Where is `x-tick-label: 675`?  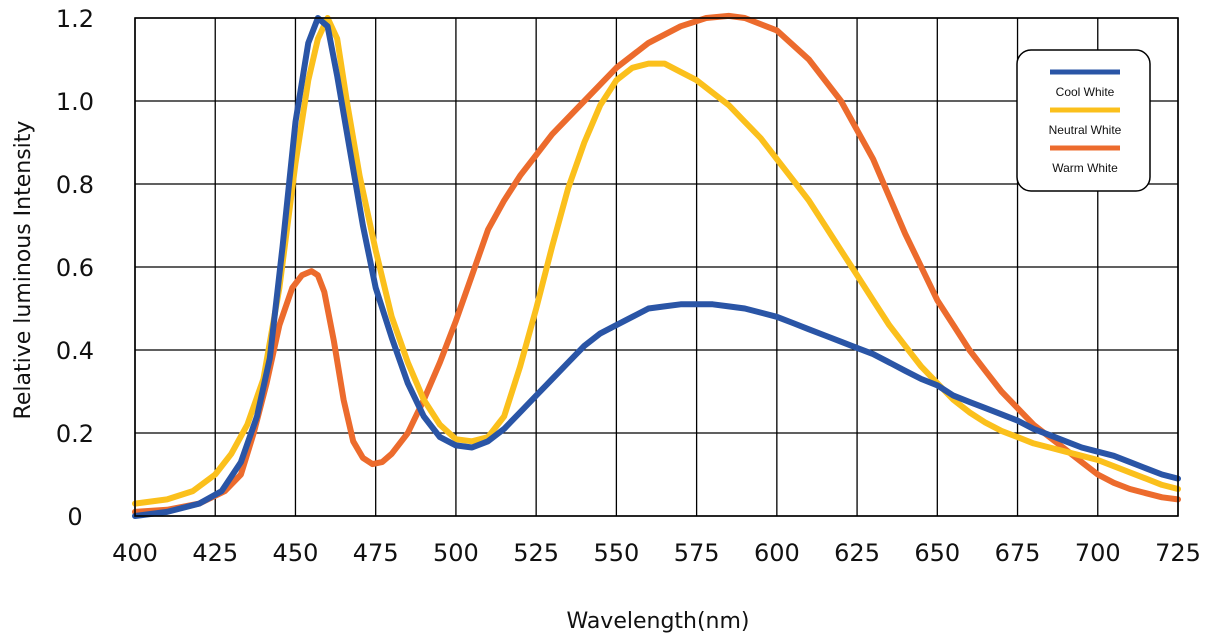
x-tick-label: 675 is located at coordinates (1018, 553).